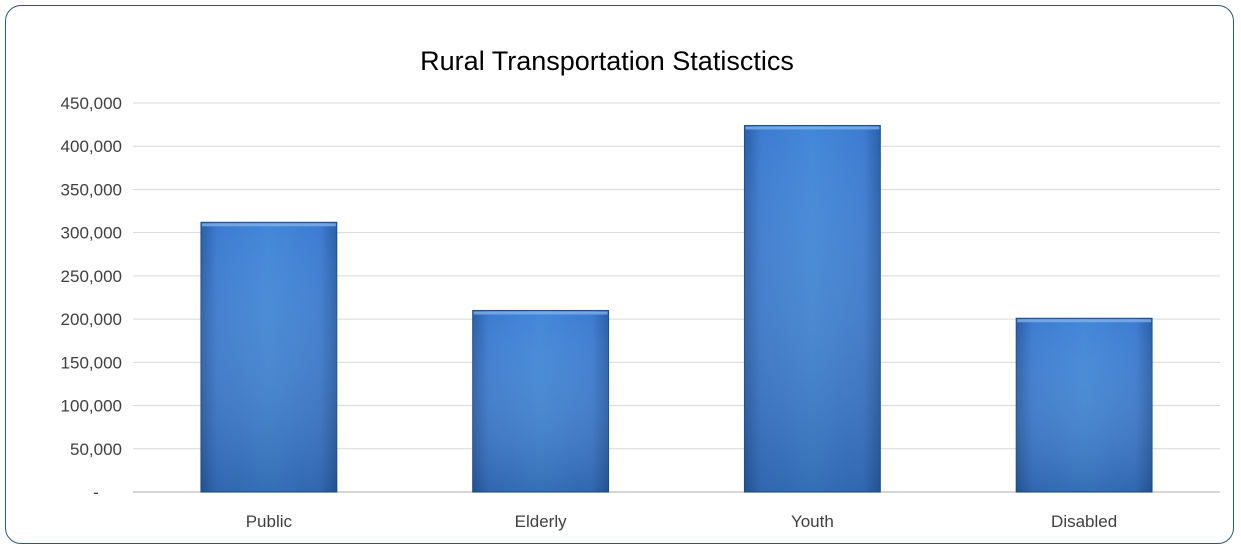  What do you see at coordinates (269, 521) in the screenshot?
I see `x-tick-label: Public` at bounding box center [269, 521].